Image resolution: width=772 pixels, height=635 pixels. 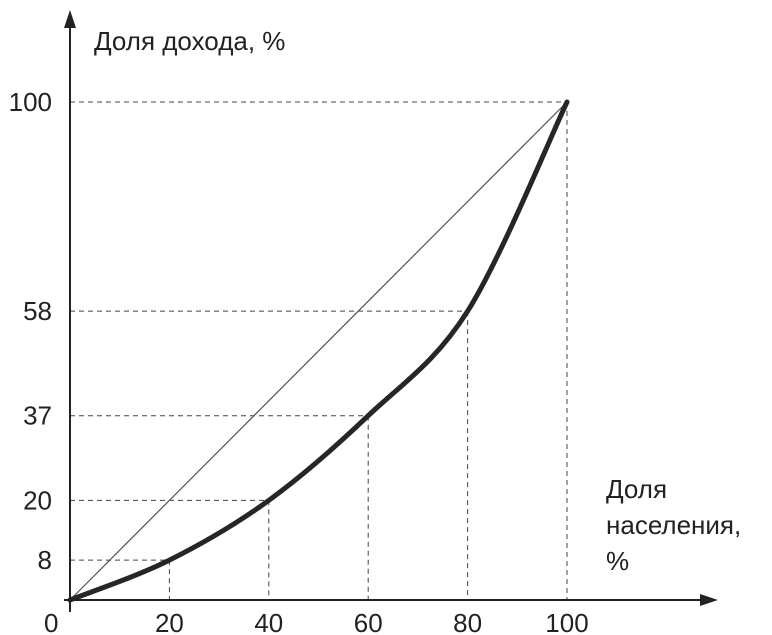 What do you see at coordinates (51, 621) in the screenshot?
I see `origin-label: 0` at bounding box center [51, 621].